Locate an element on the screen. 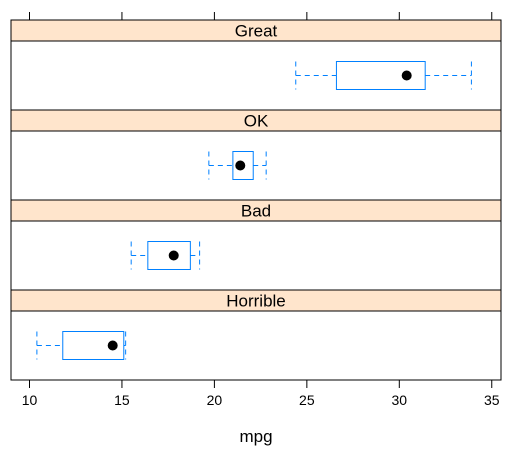 This screenshot has width=531, height=453. tick-label-10: 10 is located at coordinates (30, 400).